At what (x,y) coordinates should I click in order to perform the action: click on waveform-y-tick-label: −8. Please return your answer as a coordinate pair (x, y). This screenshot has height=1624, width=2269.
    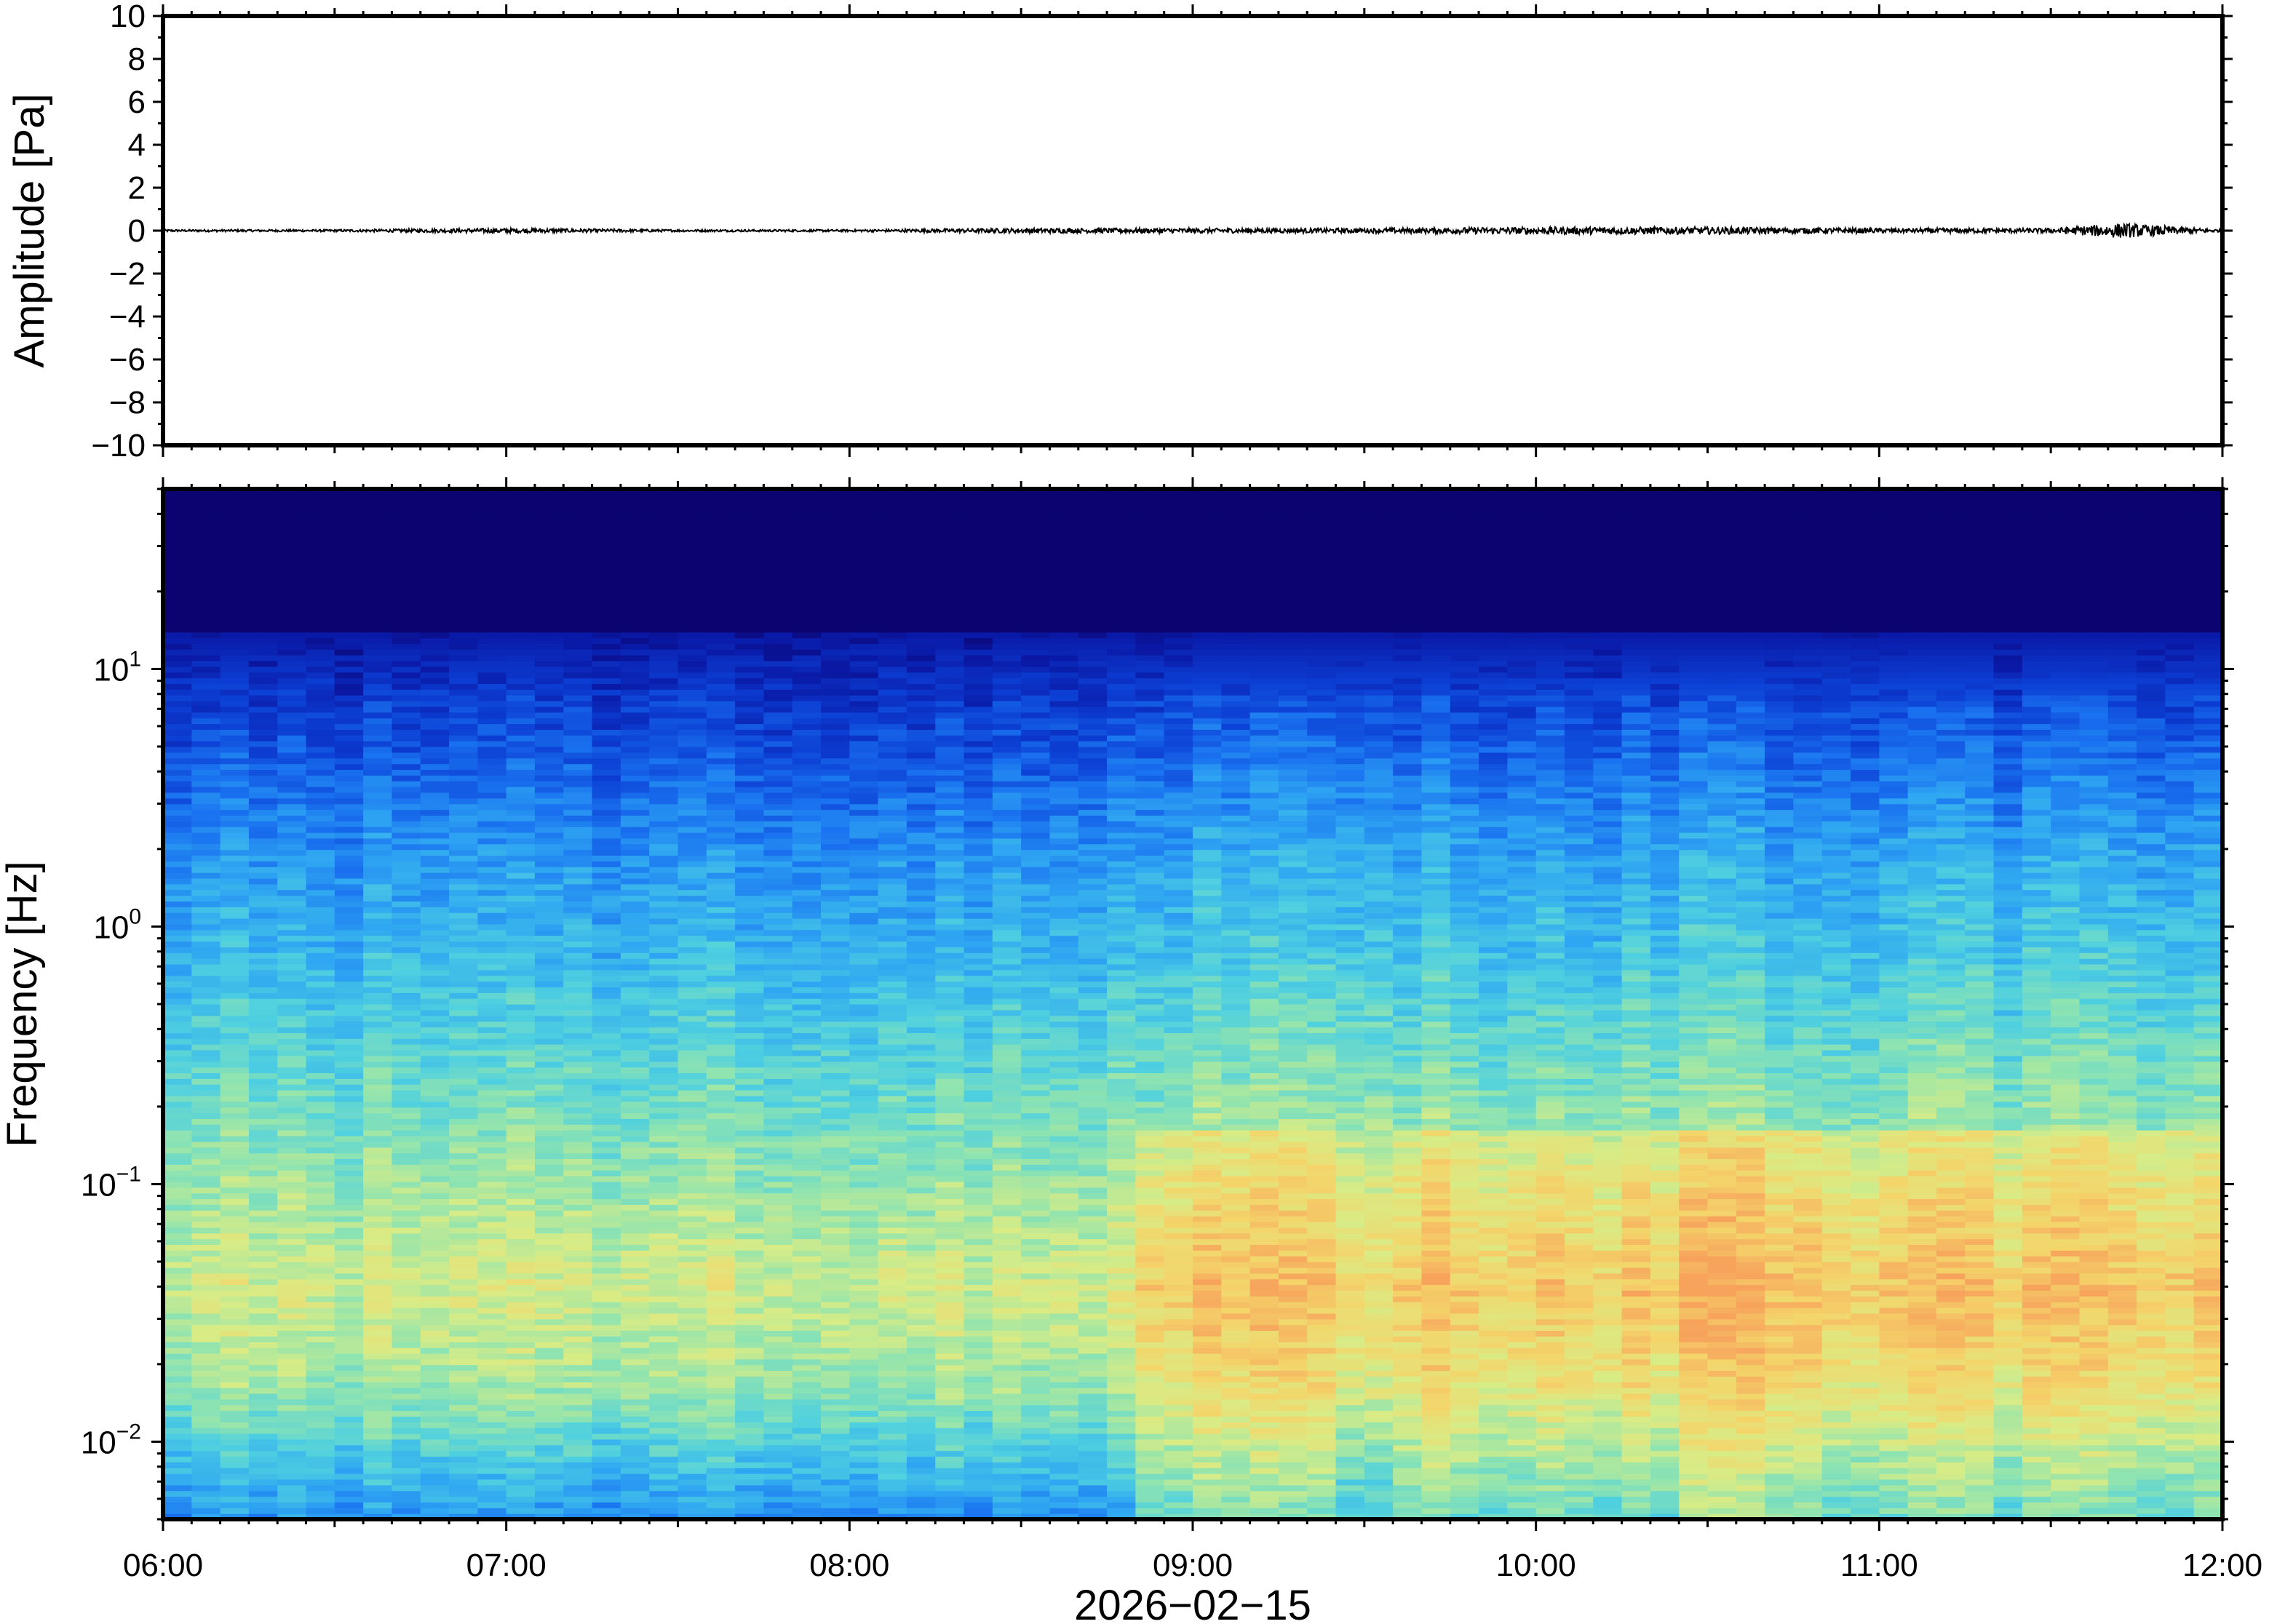
    Looking at the image, I should click on (127, 403).